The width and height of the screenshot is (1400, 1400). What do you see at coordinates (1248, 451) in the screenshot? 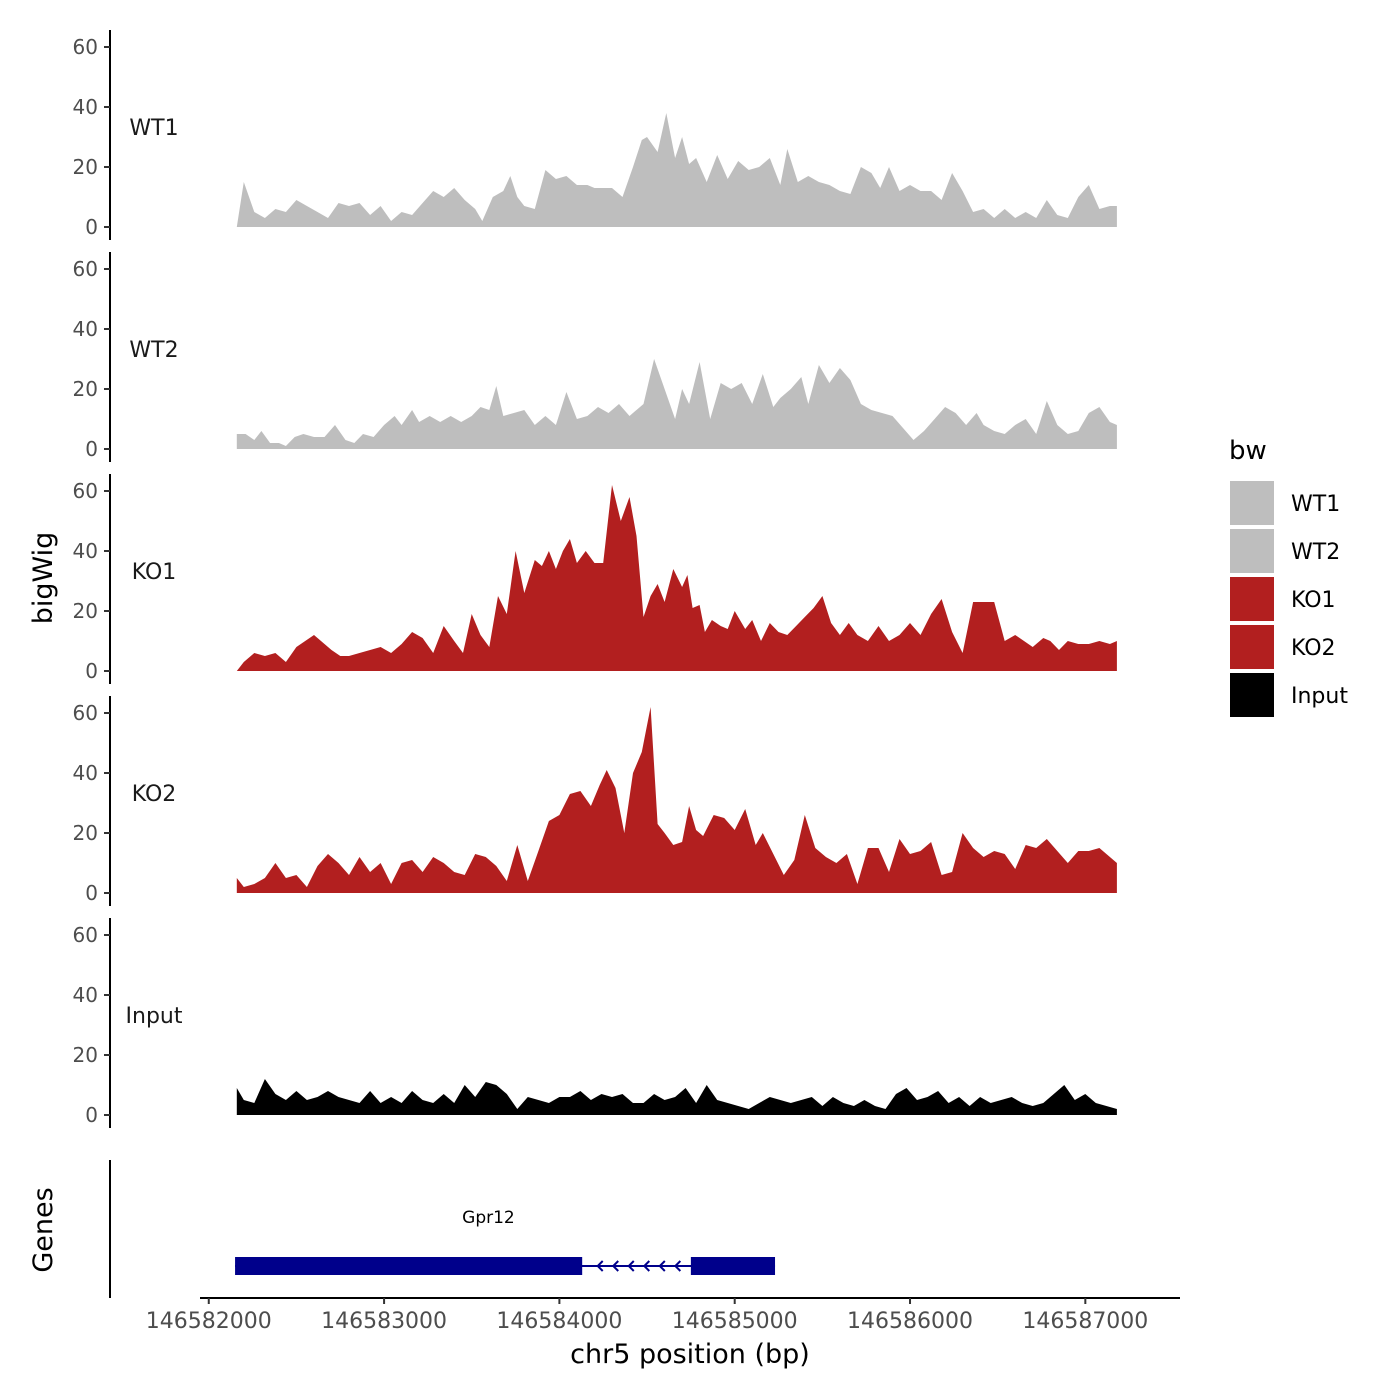
I see `legend-title: bw` at bounding box center [1248, 451].